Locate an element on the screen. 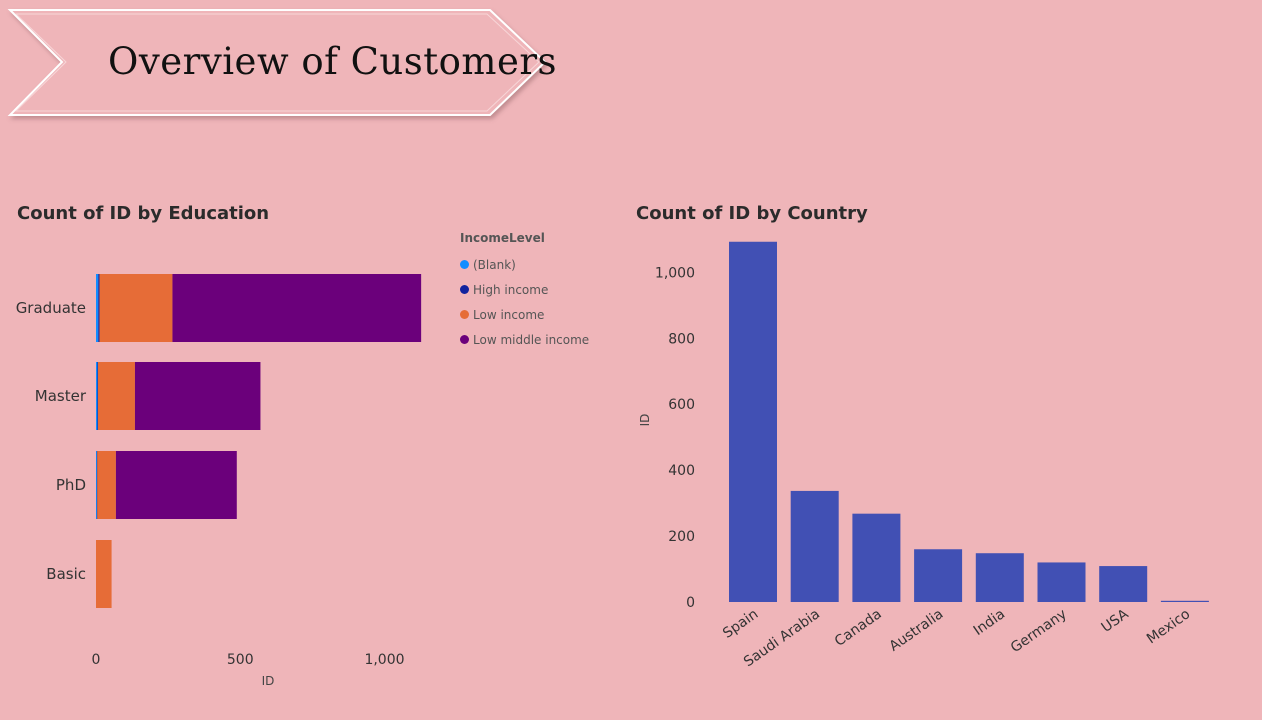 The image size is (1262, 720). category-label: Graduate is located at coordinates (51, 308).